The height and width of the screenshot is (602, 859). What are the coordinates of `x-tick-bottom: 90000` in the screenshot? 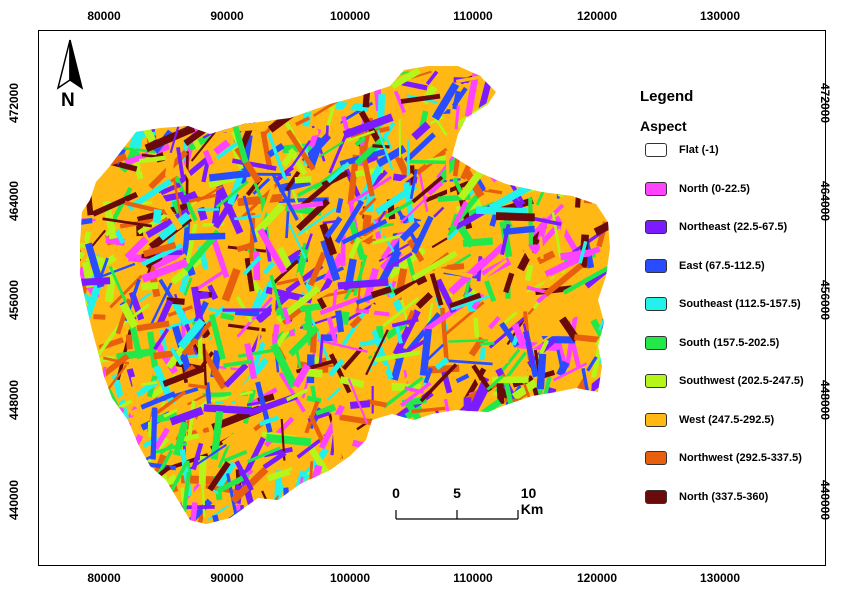 It's located at (227, 578).